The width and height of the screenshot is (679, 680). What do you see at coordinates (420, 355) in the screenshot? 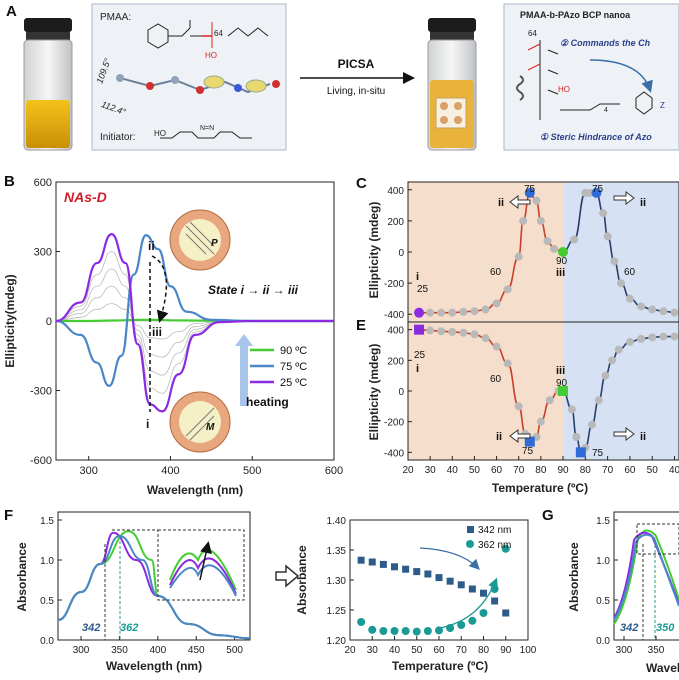
I see `e-ann-25: 25` at bounding box center [420, 355].